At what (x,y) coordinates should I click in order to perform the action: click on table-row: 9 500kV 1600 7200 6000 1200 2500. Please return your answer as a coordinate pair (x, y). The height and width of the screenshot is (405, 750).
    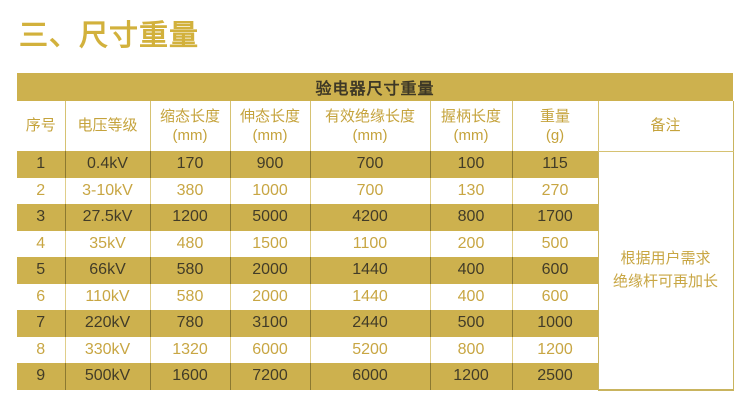
    Looking at the image, I should click on (375, 376).